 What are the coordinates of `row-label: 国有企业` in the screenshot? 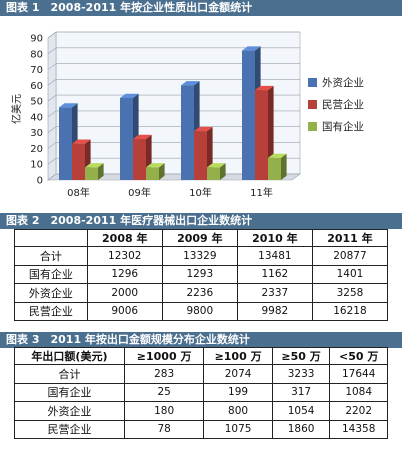 It's located at (69, 392).